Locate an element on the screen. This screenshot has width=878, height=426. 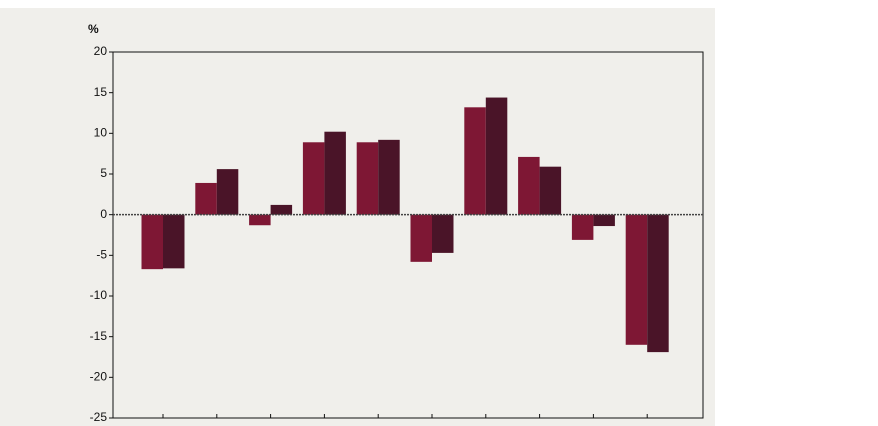
y-tick-label: -25 is located at coordinates (99, 417).